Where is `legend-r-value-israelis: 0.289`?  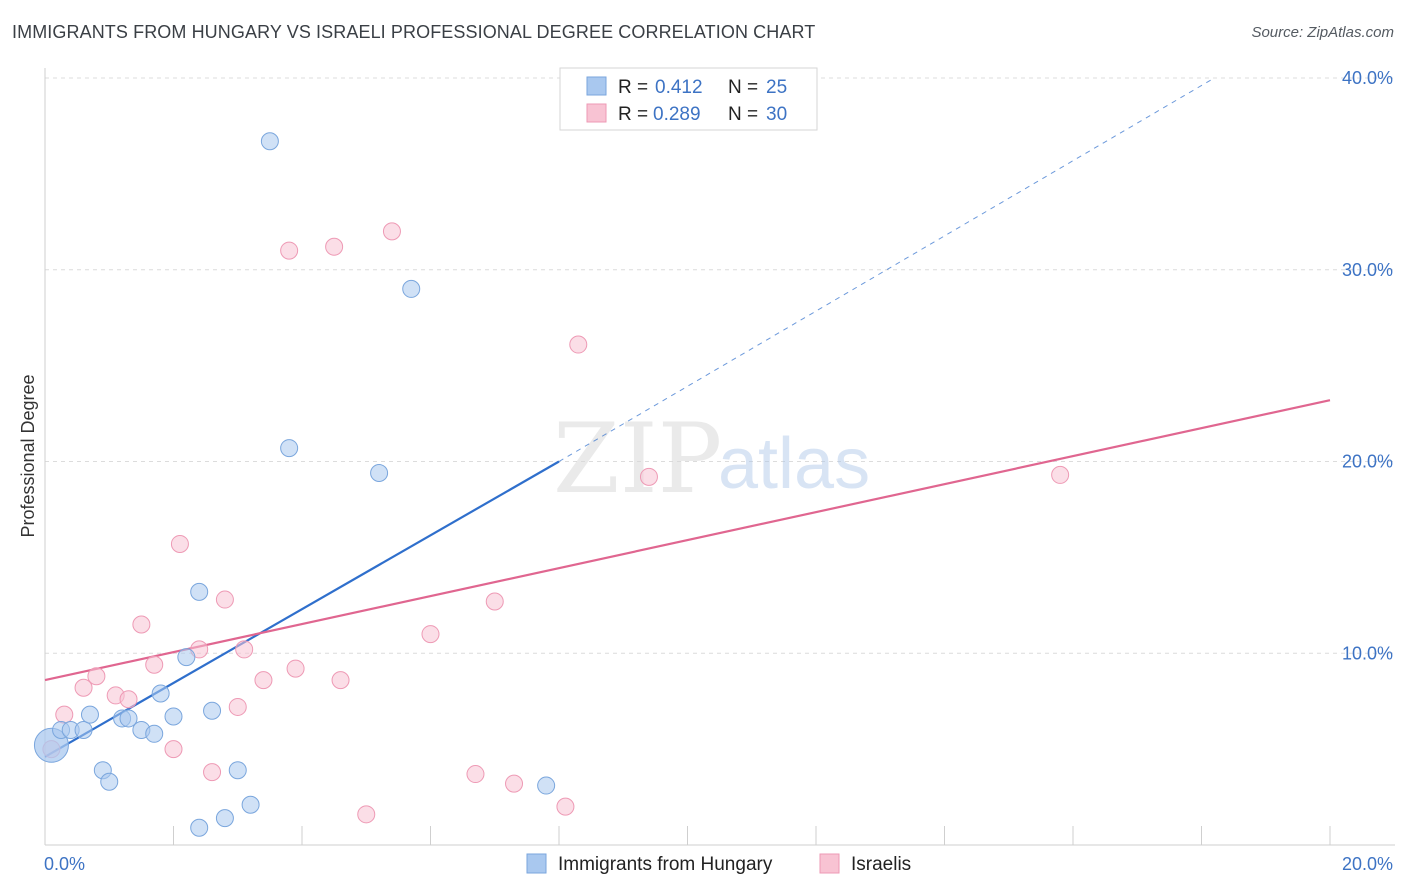
legend-r-value-israelis: 0.289 is located at coordinates (677, 114).